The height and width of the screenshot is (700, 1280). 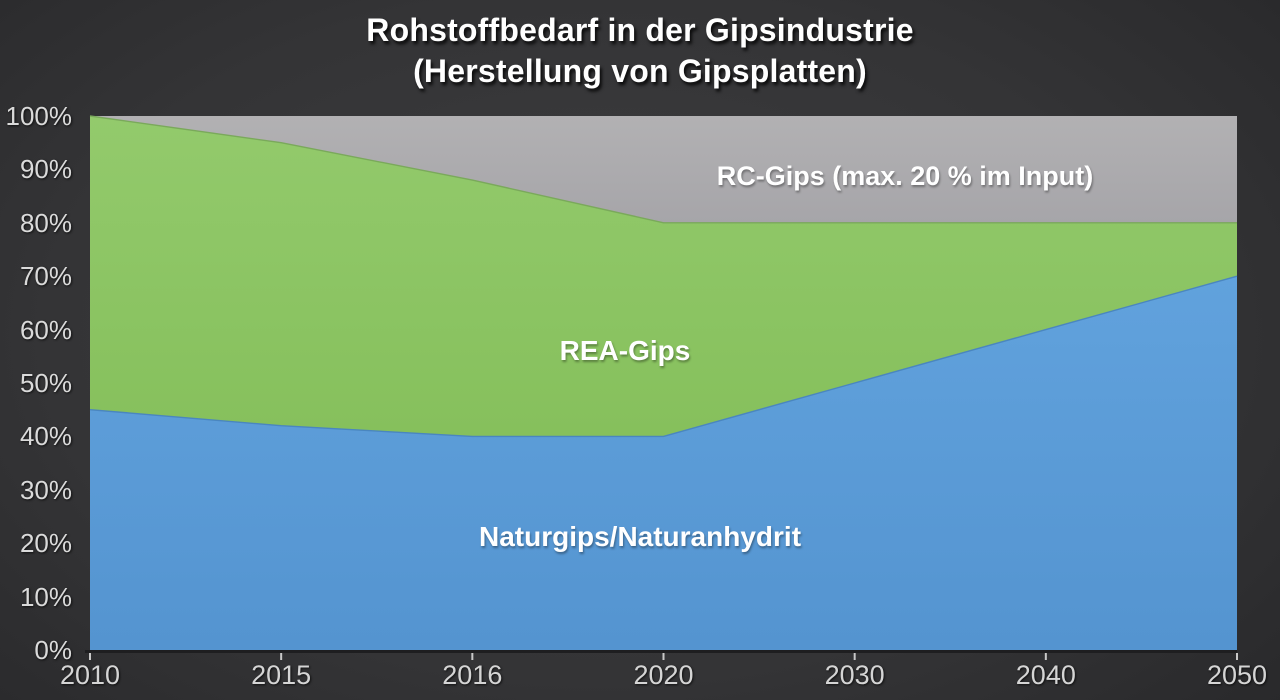 I want to click on edge-rea-gips, so click(x=663, y=169).